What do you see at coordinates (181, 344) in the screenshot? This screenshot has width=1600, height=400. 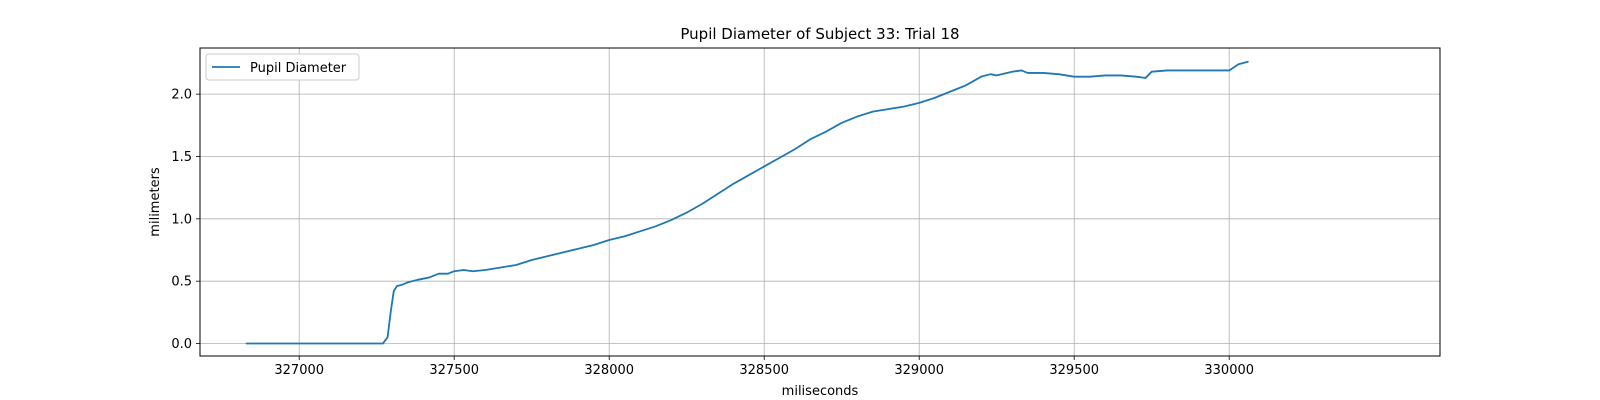 I see `y-tick-label: 0.0` at bounding box center [181, 344].